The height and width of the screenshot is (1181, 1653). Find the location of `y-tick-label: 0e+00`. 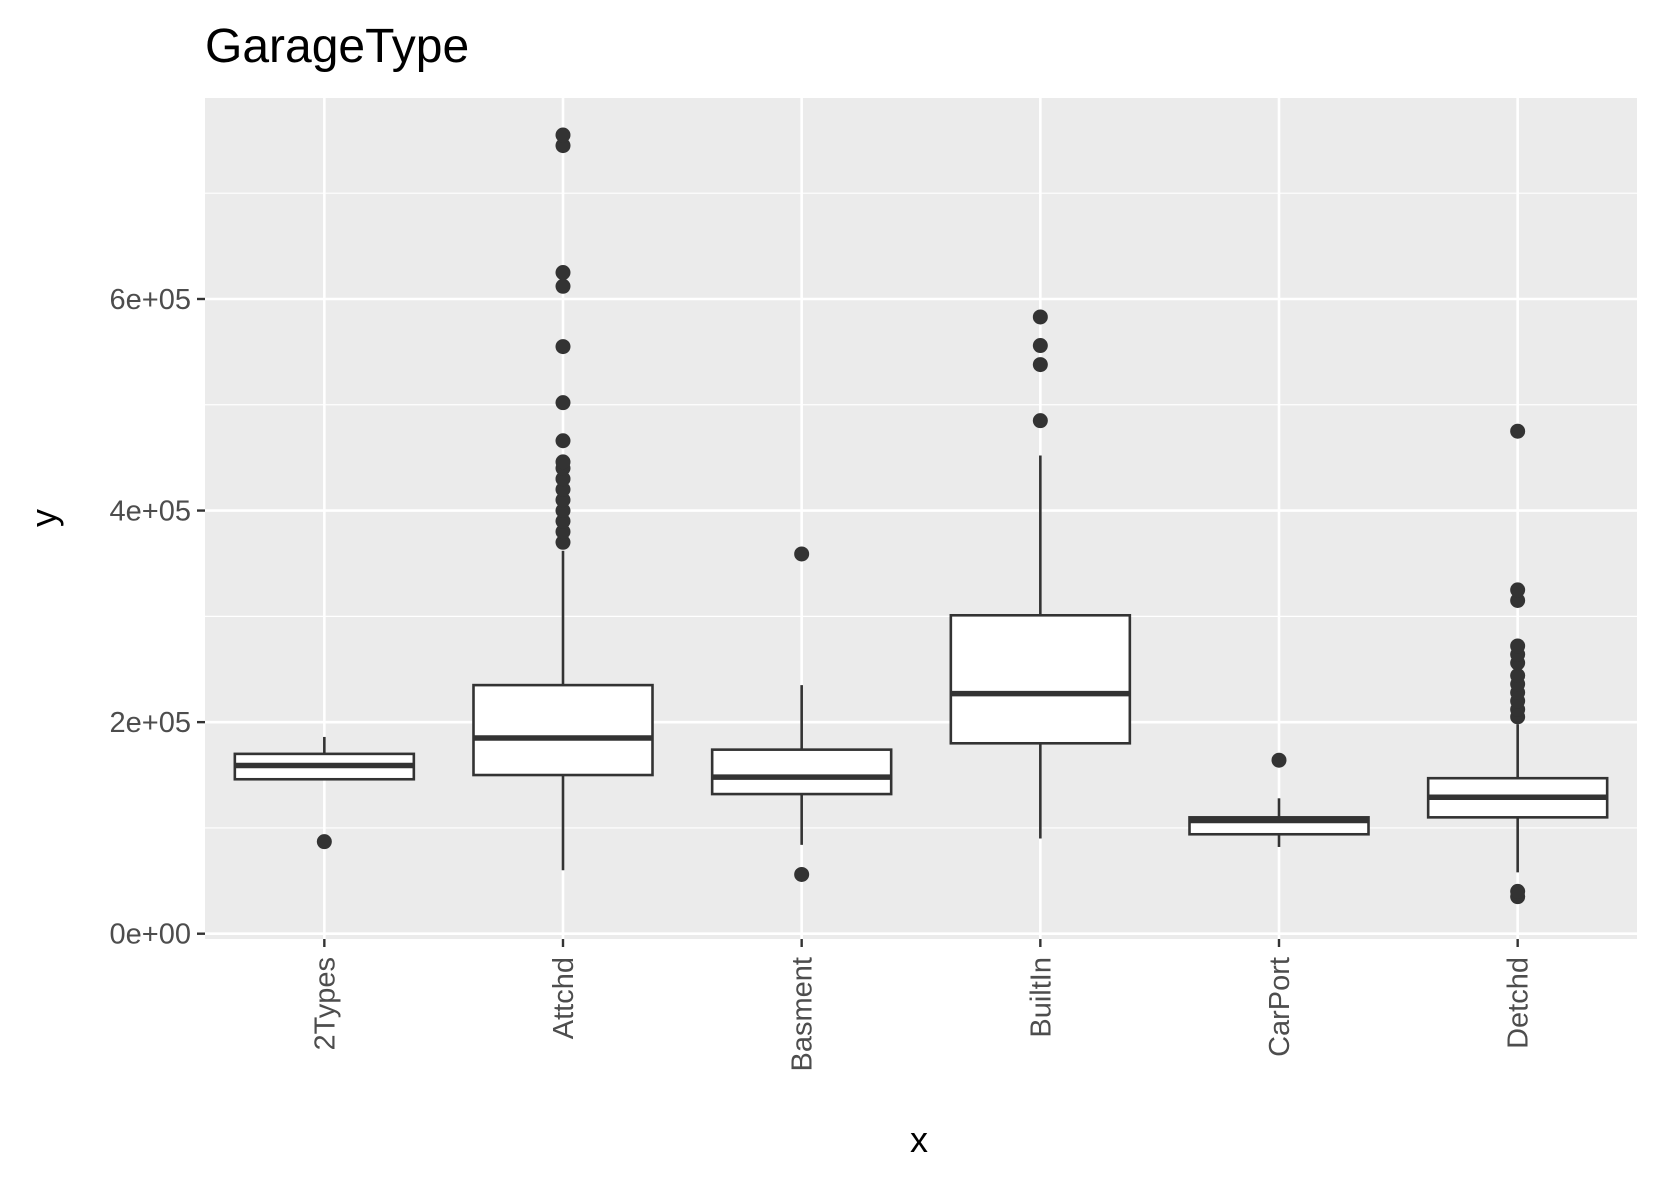

y-tick-label: 0e+00 is located at coordinates (150, 935).